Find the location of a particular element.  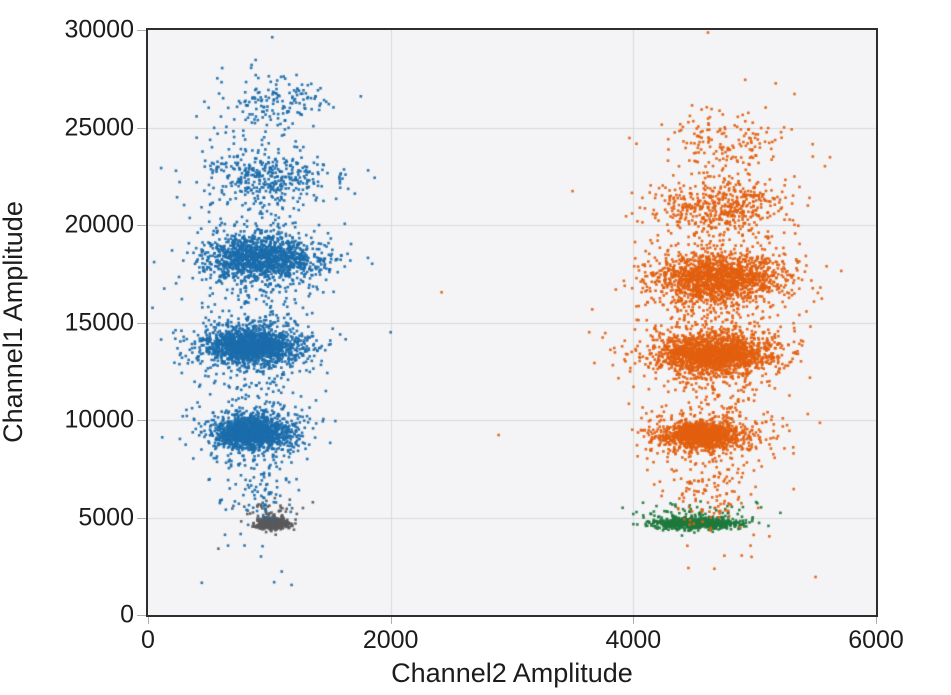

x-axis-title: Channel2 Amplitude is located at coordinates (512, 673).